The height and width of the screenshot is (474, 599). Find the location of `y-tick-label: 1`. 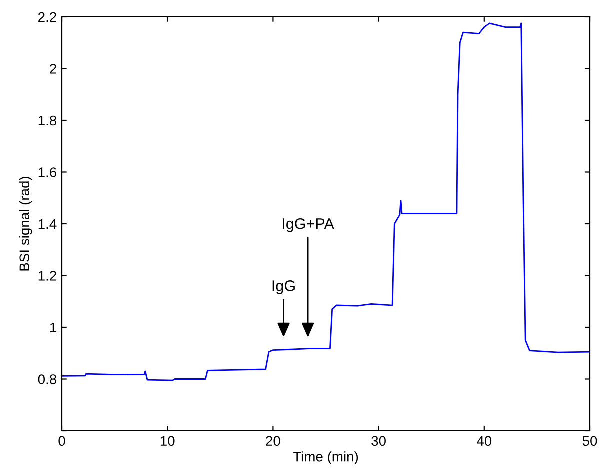

y-tick-label: 1 is located at coordinates (53, 327).